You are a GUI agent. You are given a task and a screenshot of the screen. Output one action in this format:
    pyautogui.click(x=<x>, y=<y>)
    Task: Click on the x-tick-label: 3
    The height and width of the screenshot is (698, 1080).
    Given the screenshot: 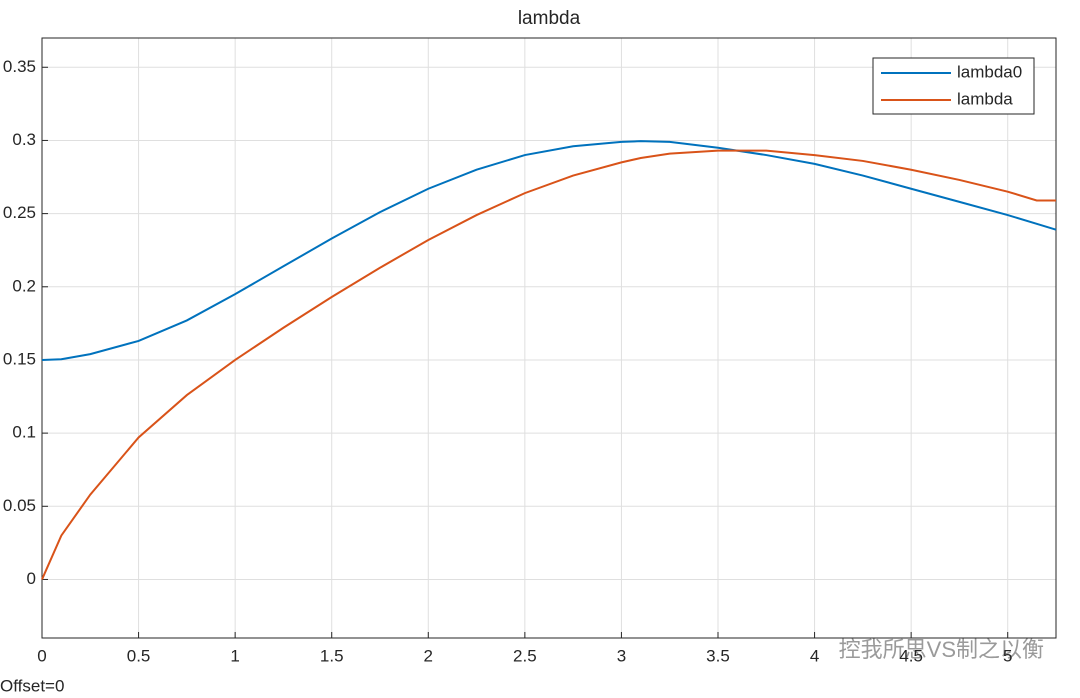 What is the action you would take?
    pyautogui.click(x=621, y=655)
    